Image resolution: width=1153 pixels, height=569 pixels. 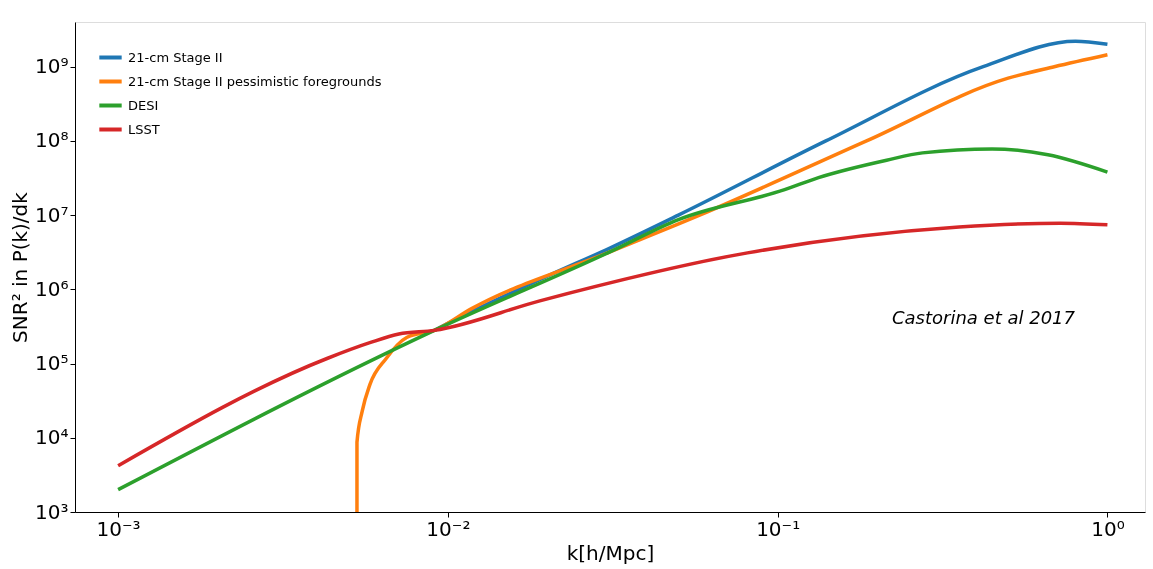 I want to click on y-tick-label: 10³, so click(x=52, y=511).